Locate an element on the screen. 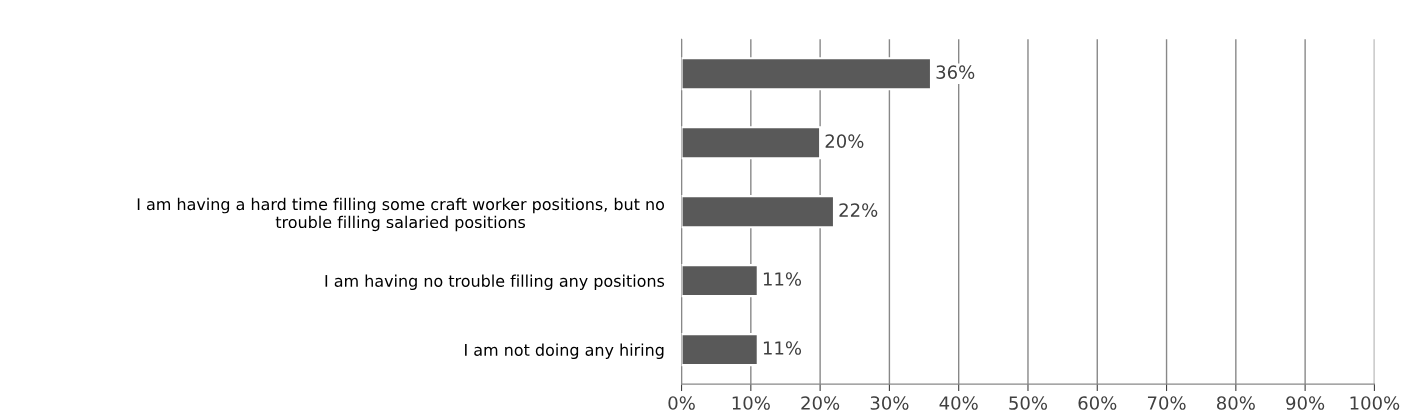  x-tick-label: 100% is located at coordinates (1375, 403).